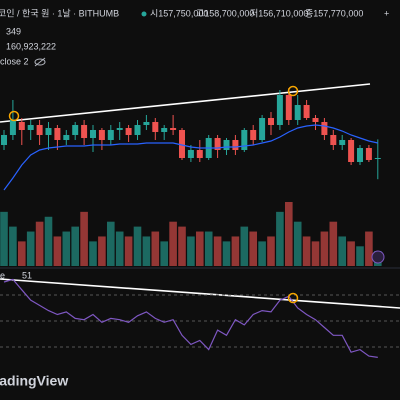 The image size is (400, 400). What do you see at coordinates (40, 62) in the screenshot?
I see `eye-icon` at bounding box center [40, 62].